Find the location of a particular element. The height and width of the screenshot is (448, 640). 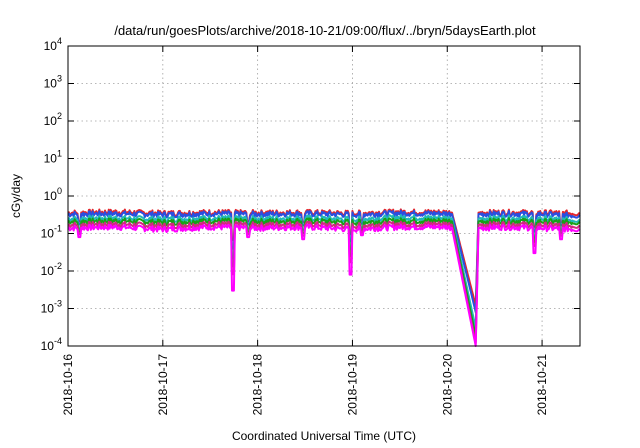

y-axis-label: cGy/day is located at coordinates (16, 196).